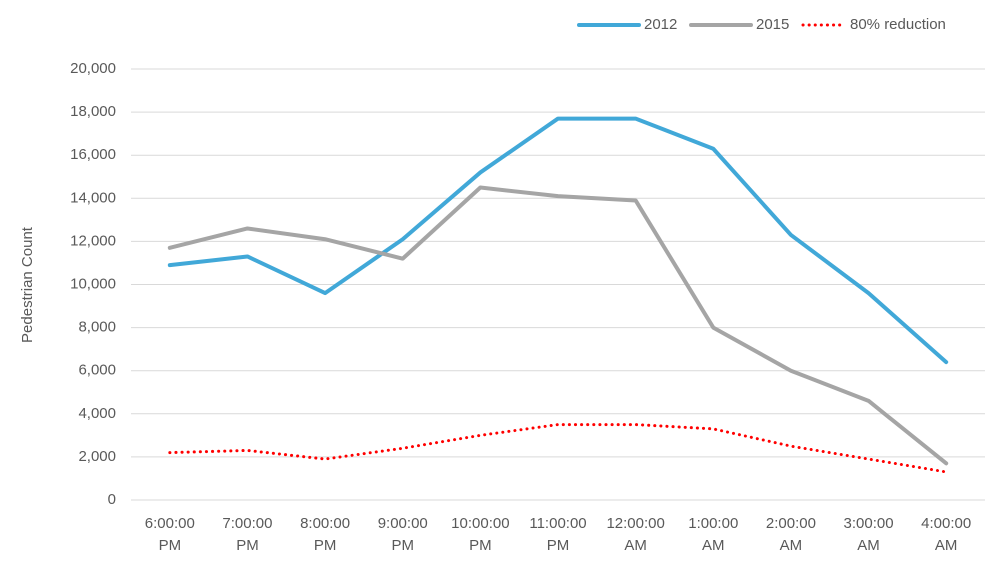  I want to click on y-tick-label: 14,000, so click(93, 197).